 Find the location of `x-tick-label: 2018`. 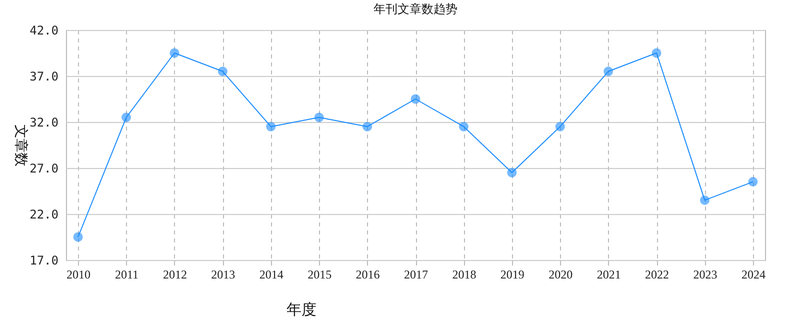

x-tick-label: 2018 is located at coordinates (464, 275).